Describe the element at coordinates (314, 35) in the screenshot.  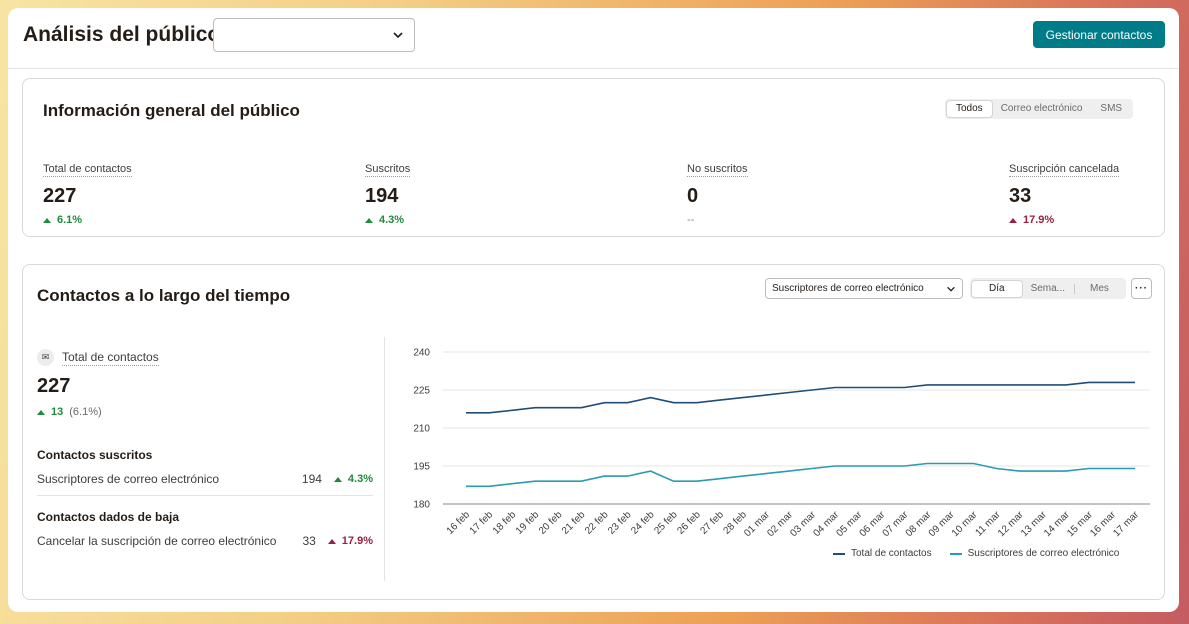
I see `audience-select` at that location.